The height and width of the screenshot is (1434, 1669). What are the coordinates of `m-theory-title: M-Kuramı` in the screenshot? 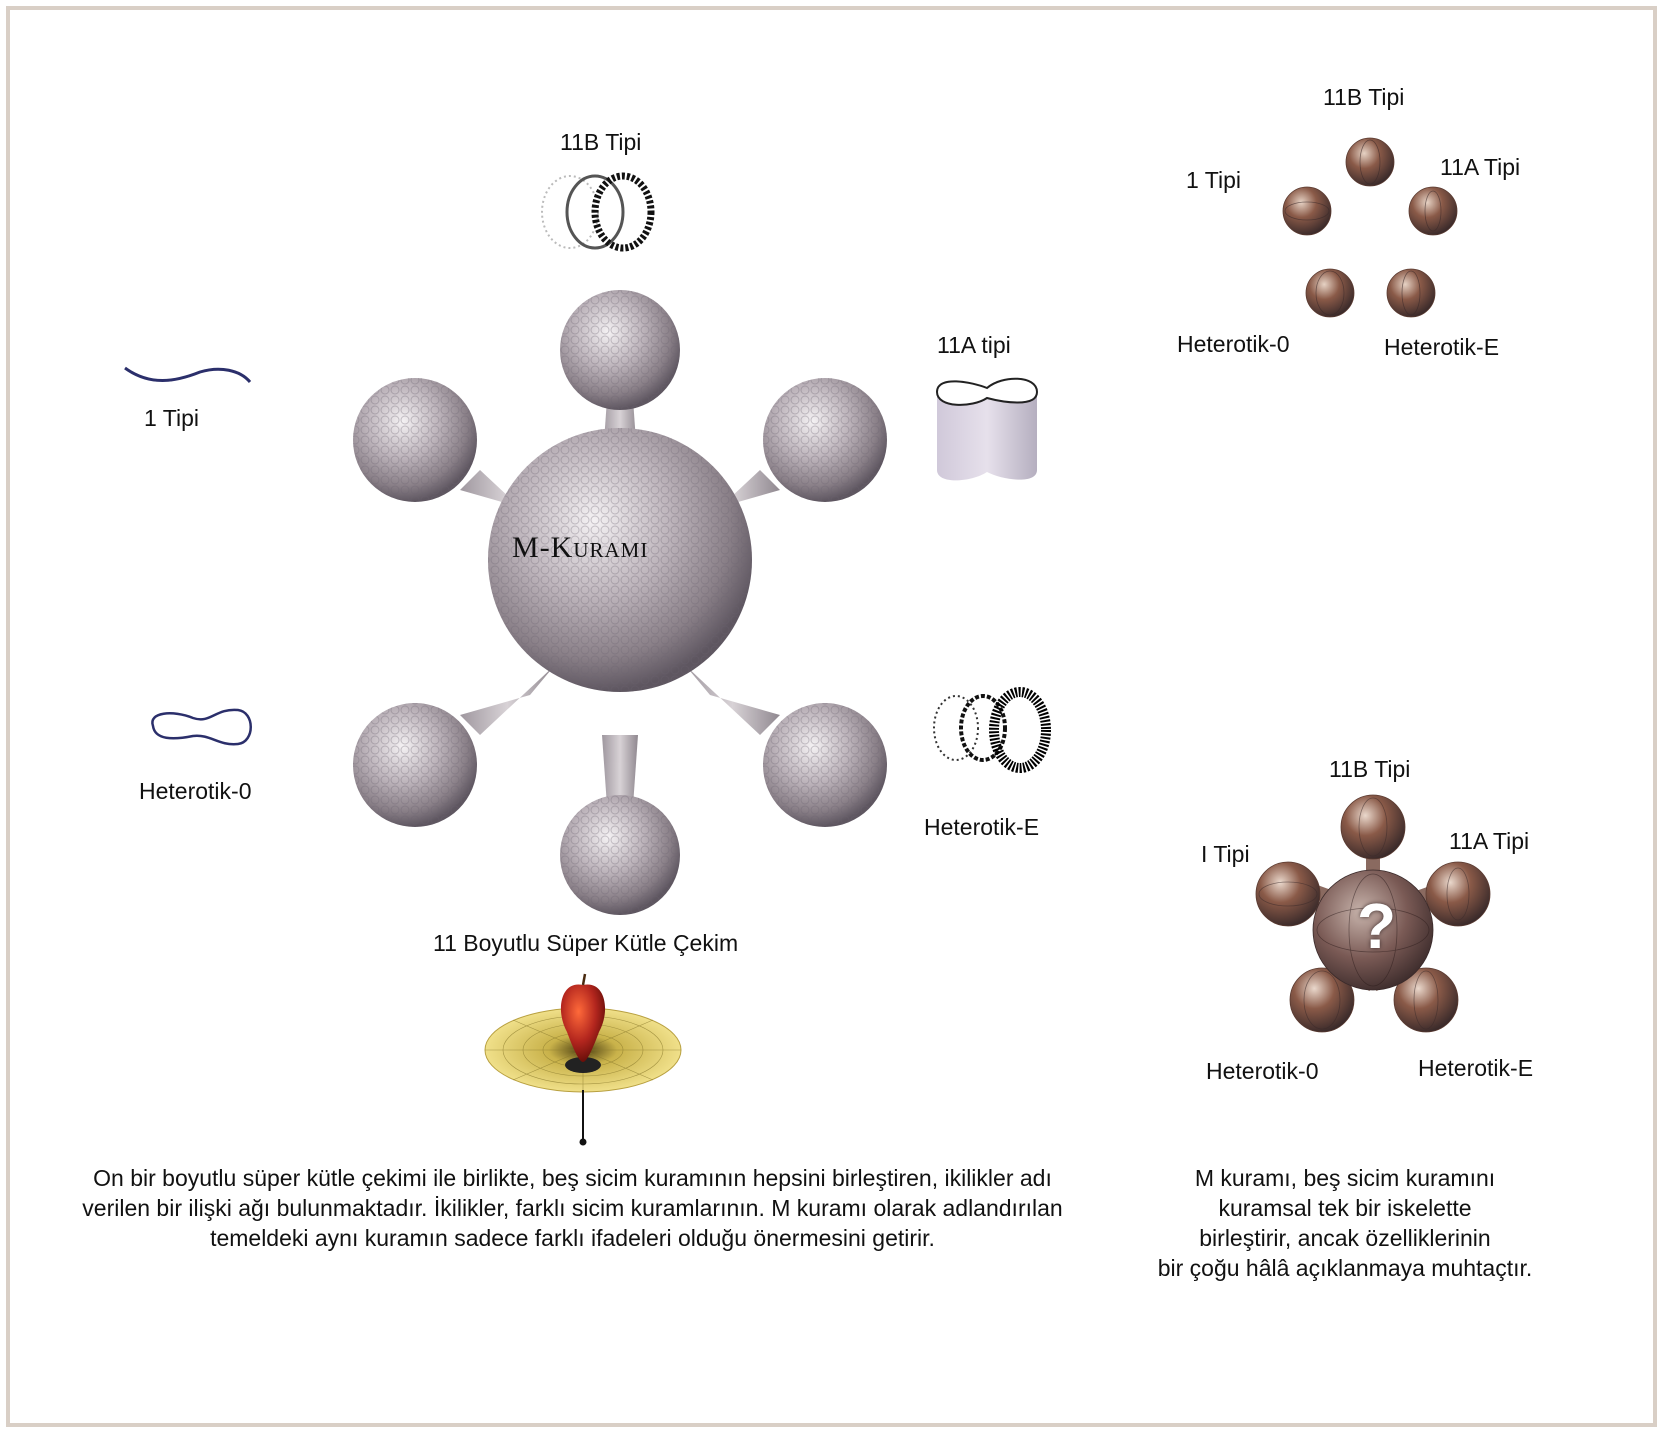 It's located at (580, 547).